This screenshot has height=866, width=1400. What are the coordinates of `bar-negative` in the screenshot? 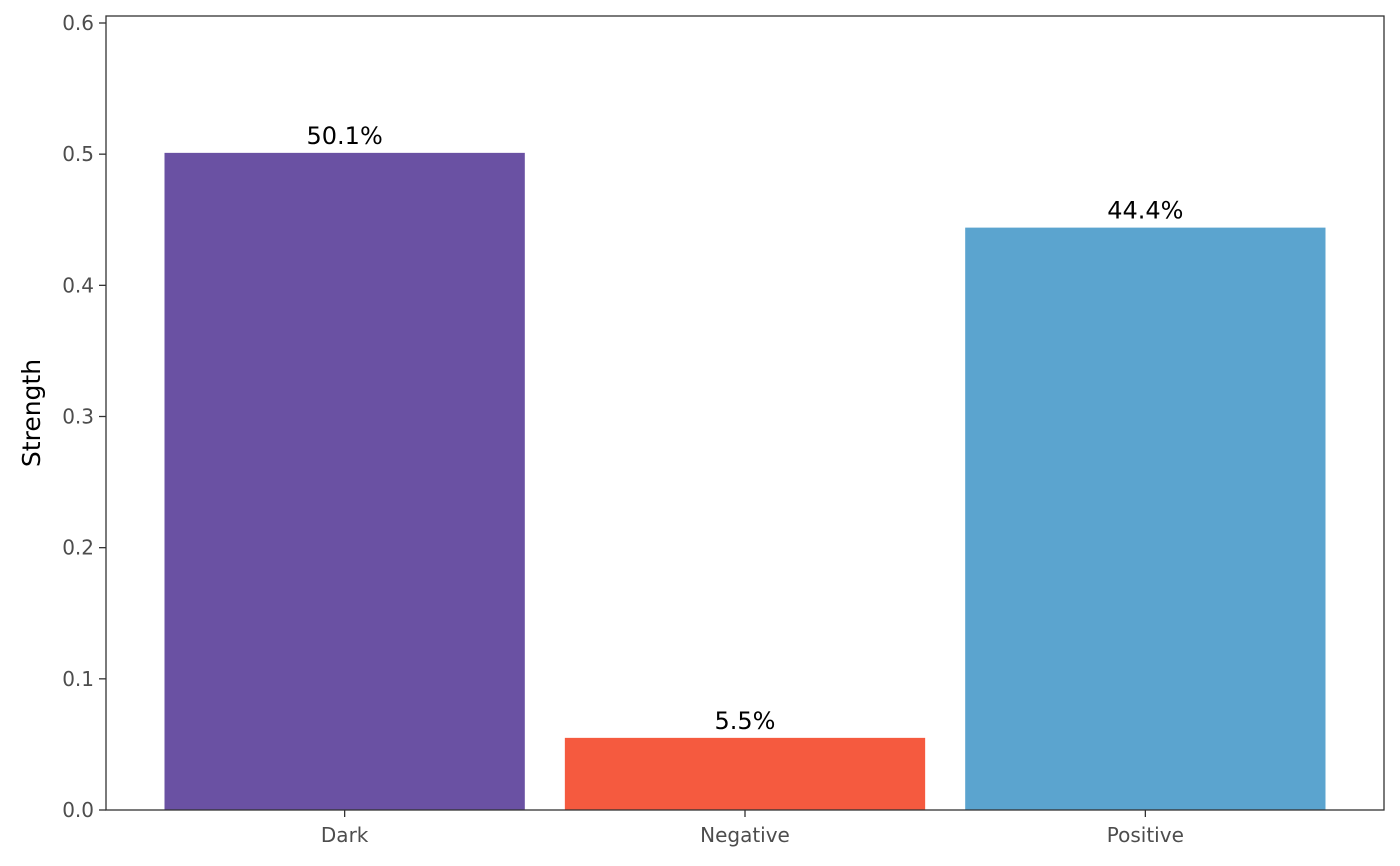 It's located at (745, 773).